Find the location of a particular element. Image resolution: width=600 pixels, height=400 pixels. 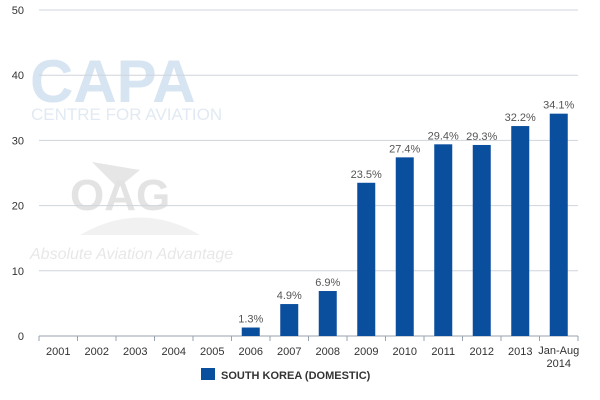

x-tick-label: 2007 is located at coordinates (289, 352).